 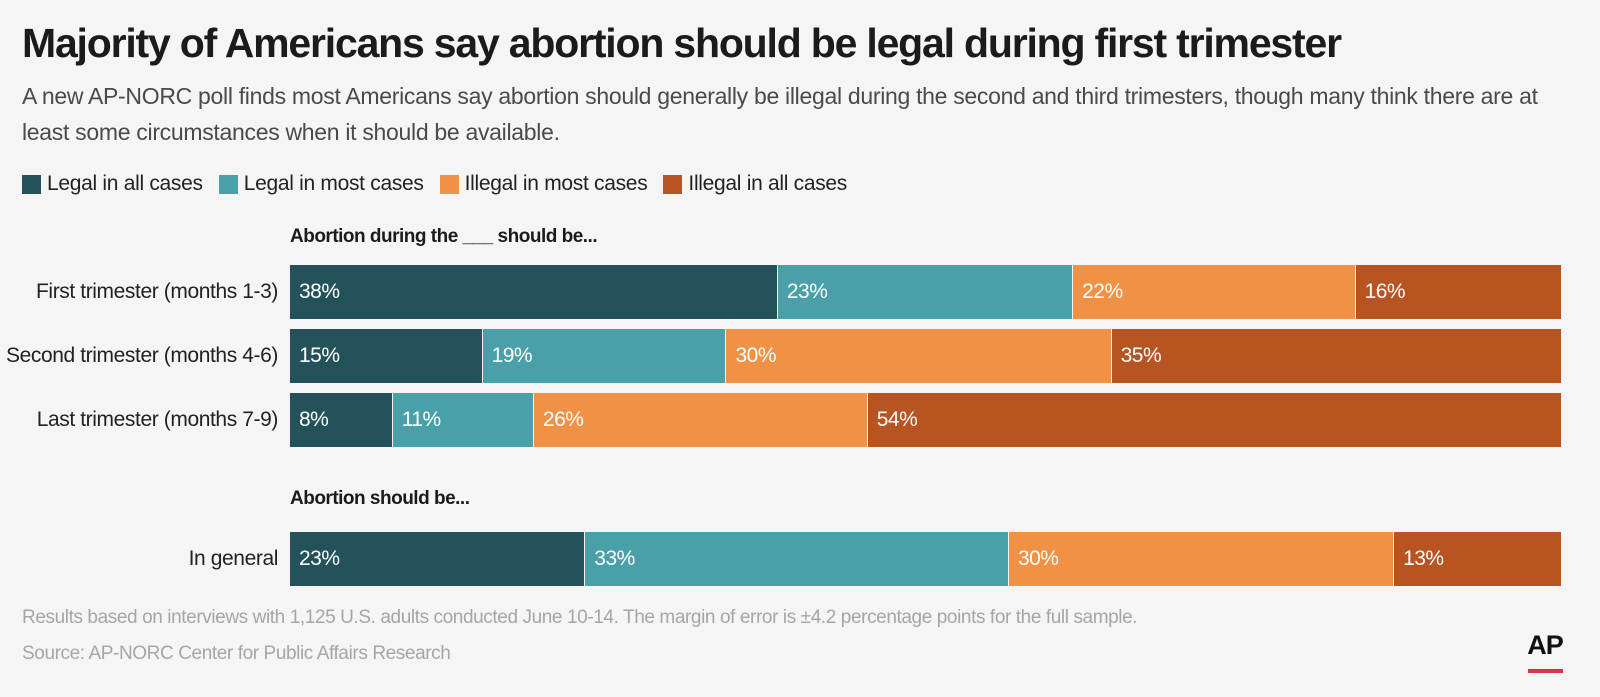 What do you see at coordinates (314, 419) in the screenshot?
I see `data-label: 8%` at bounding box center [314, 419].